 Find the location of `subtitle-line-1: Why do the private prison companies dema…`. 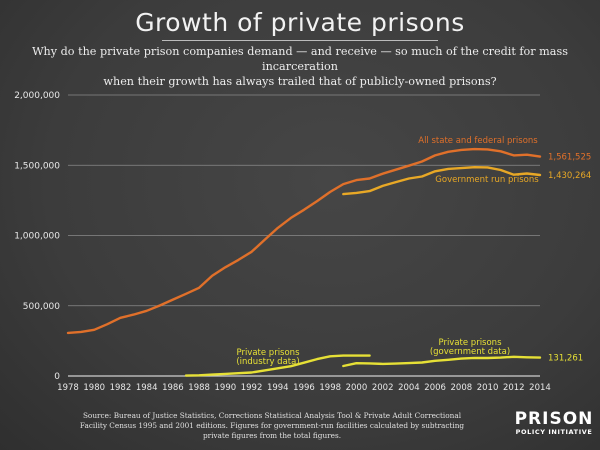

subtitle-line-1: Why do the private prison companies dema… is located at coordinates (300, 59).